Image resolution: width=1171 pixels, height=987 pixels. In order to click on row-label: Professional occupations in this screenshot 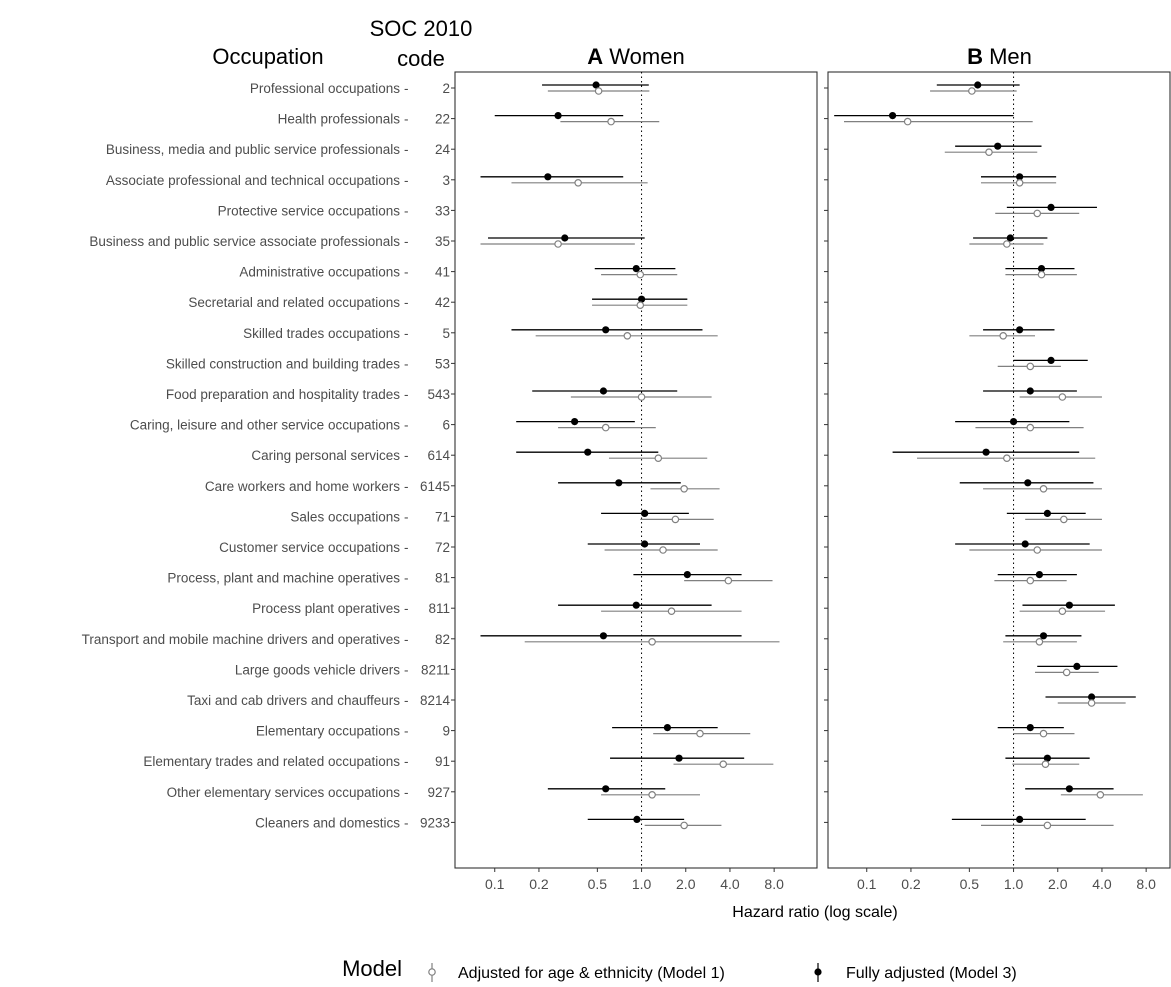, I will do `click(325, 88)`.